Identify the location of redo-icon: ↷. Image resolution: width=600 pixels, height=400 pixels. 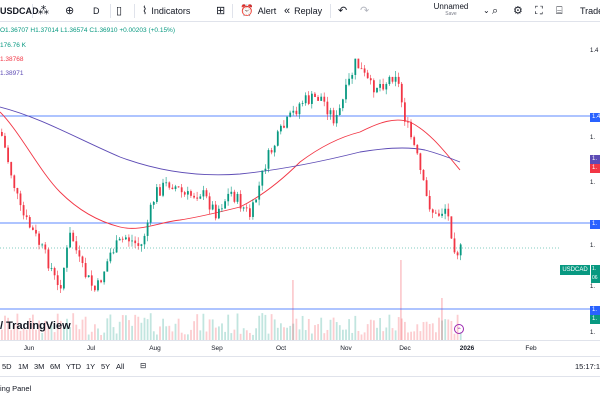
(365, 10).